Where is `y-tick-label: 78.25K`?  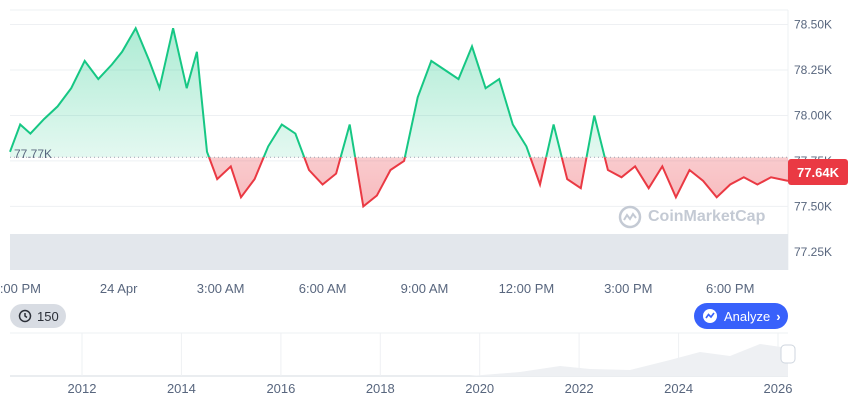 y-tick-label: 78.25K is located at coordinates (813, 70).